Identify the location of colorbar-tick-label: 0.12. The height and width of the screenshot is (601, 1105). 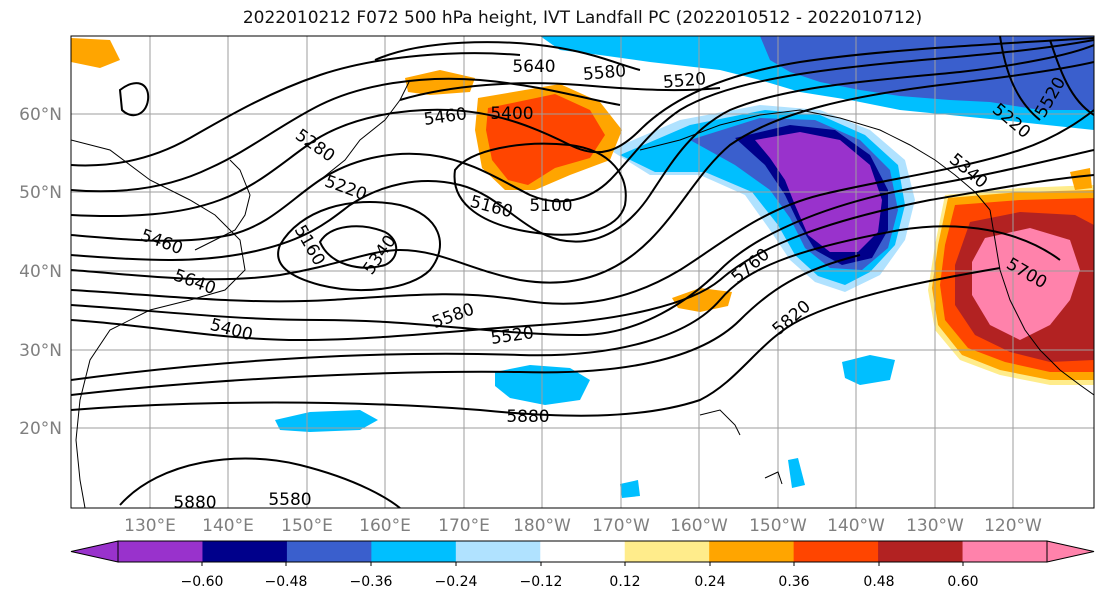
(624, 582).